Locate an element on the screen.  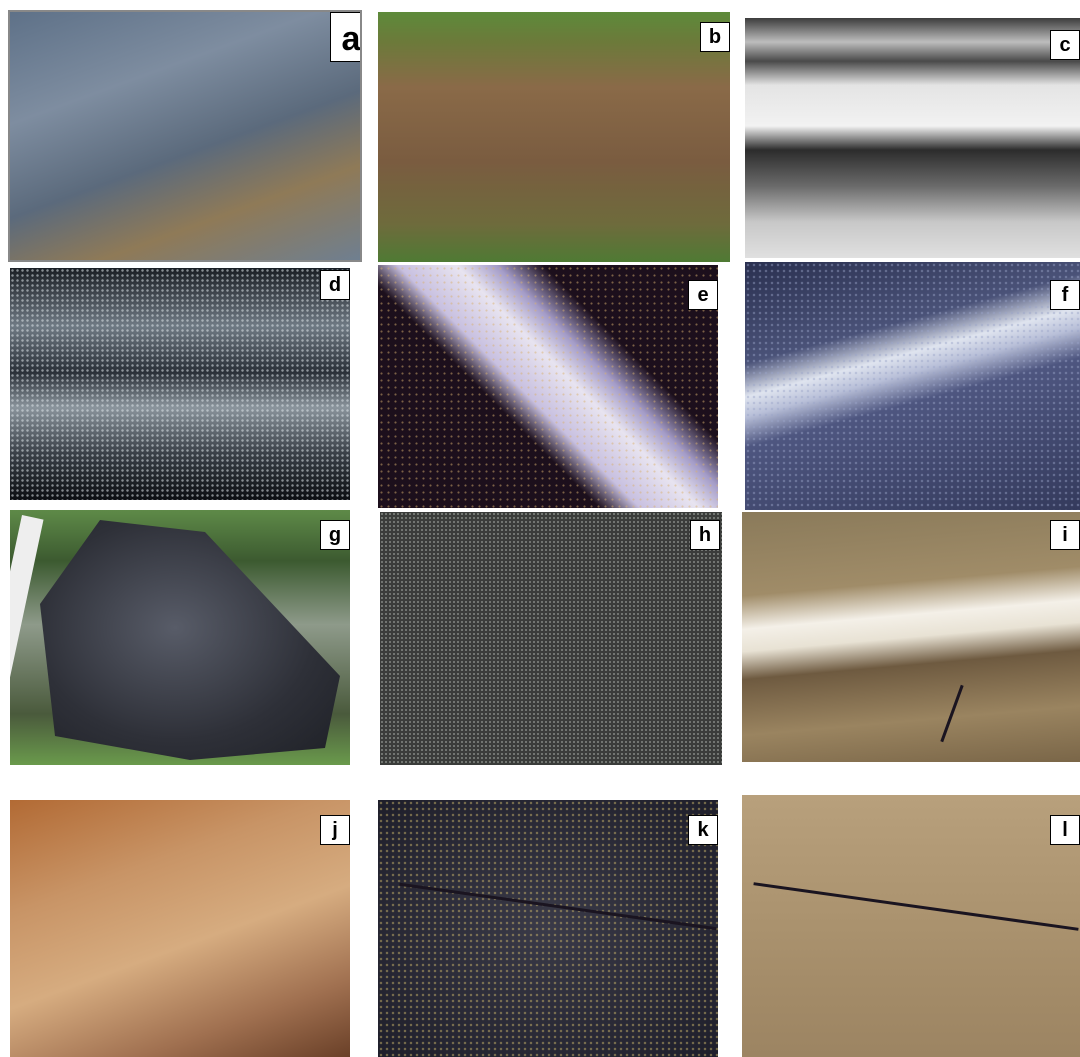
rock is located at coordinates (190, 640).